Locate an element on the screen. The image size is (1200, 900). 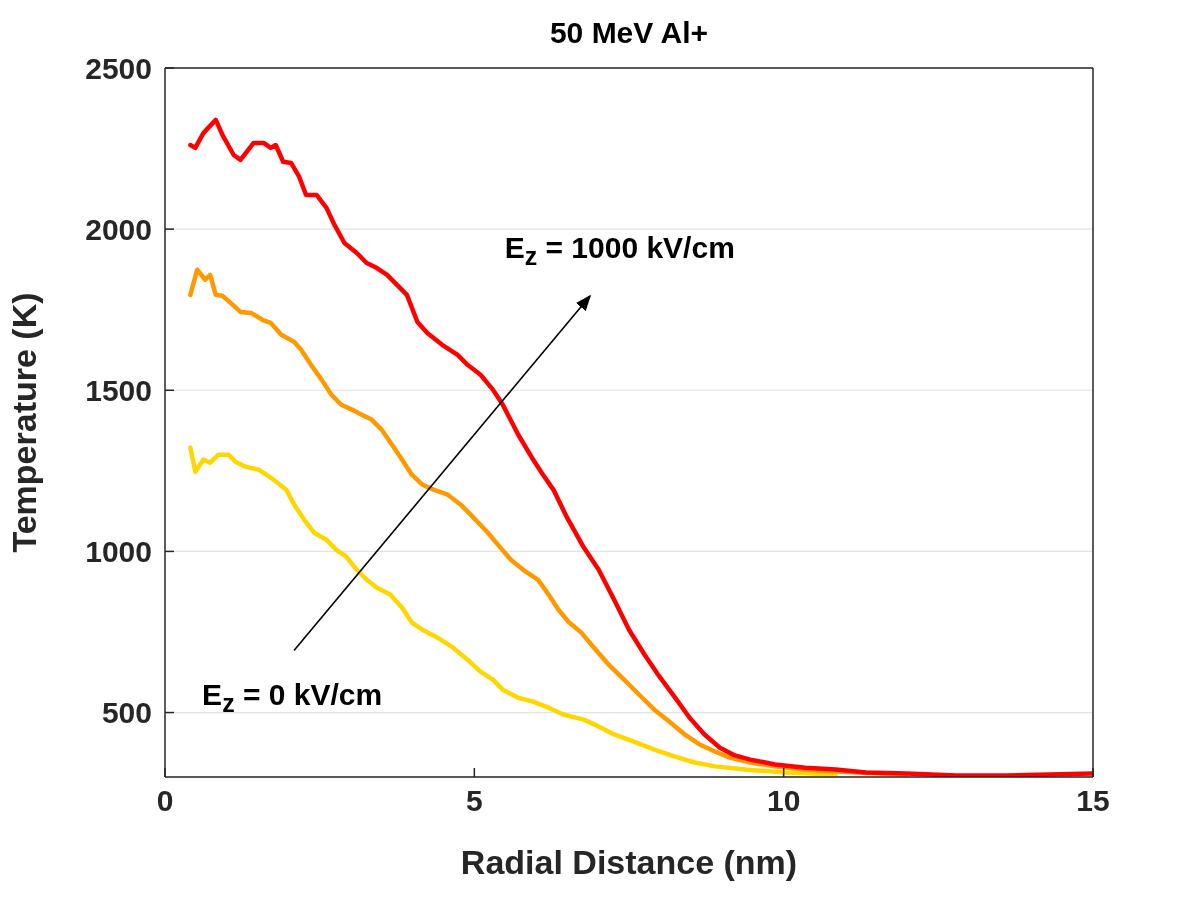
y-tick-label: 2000 is located at coordinates (118, 229).